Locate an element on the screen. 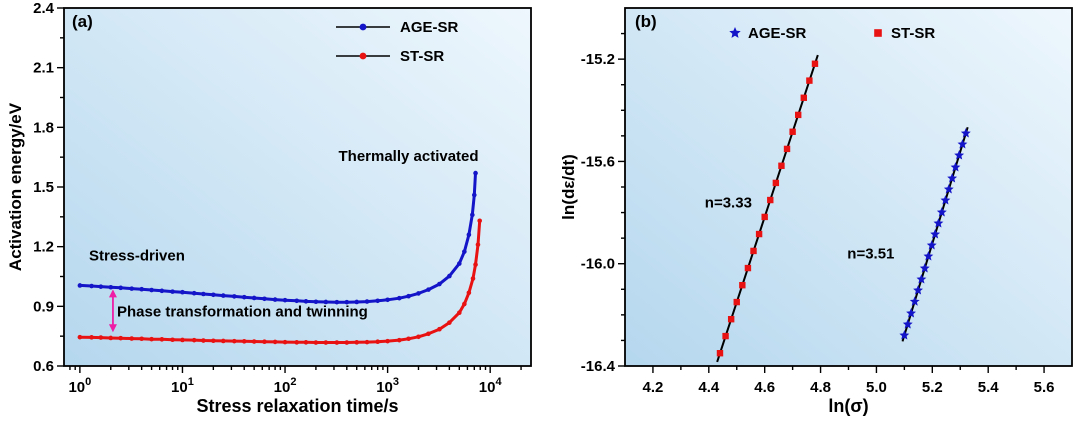 Image resolution: width=1080 pixels, height=432 pixels. fit-line is located at coordinates (767, 208).